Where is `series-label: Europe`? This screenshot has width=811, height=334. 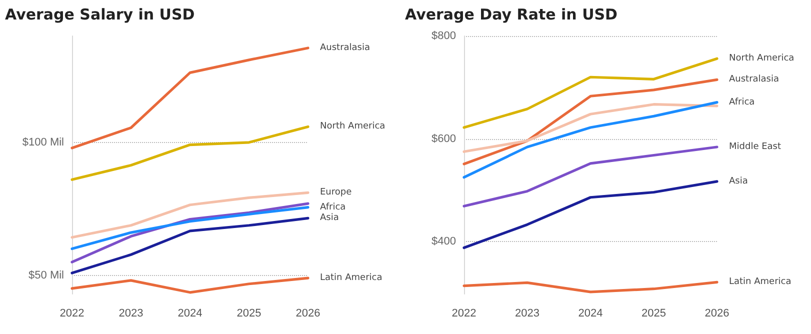
series-label: Europe is located at coordinates (336, 193).